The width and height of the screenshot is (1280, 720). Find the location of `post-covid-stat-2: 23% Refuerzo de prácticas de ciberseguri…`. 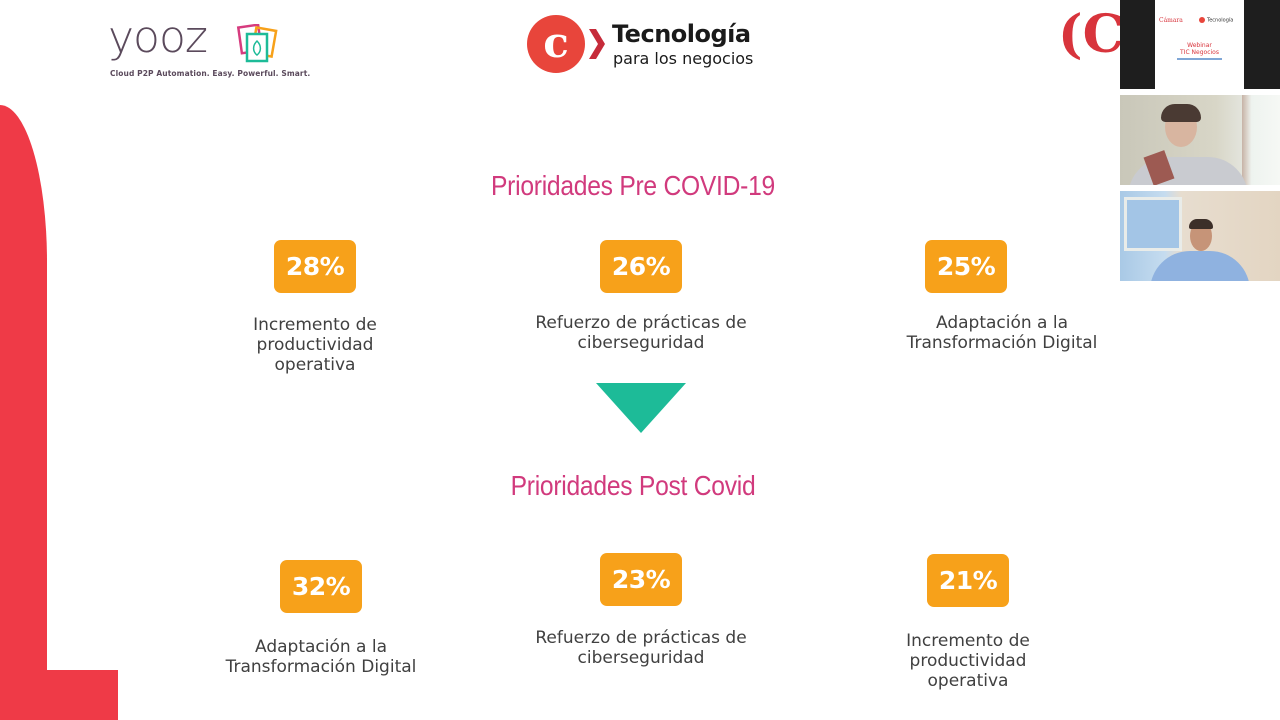

post-covid-stat-2: 23% Refuerzo de prácticas de ciberseguri… is located at coordinates (641, 610).